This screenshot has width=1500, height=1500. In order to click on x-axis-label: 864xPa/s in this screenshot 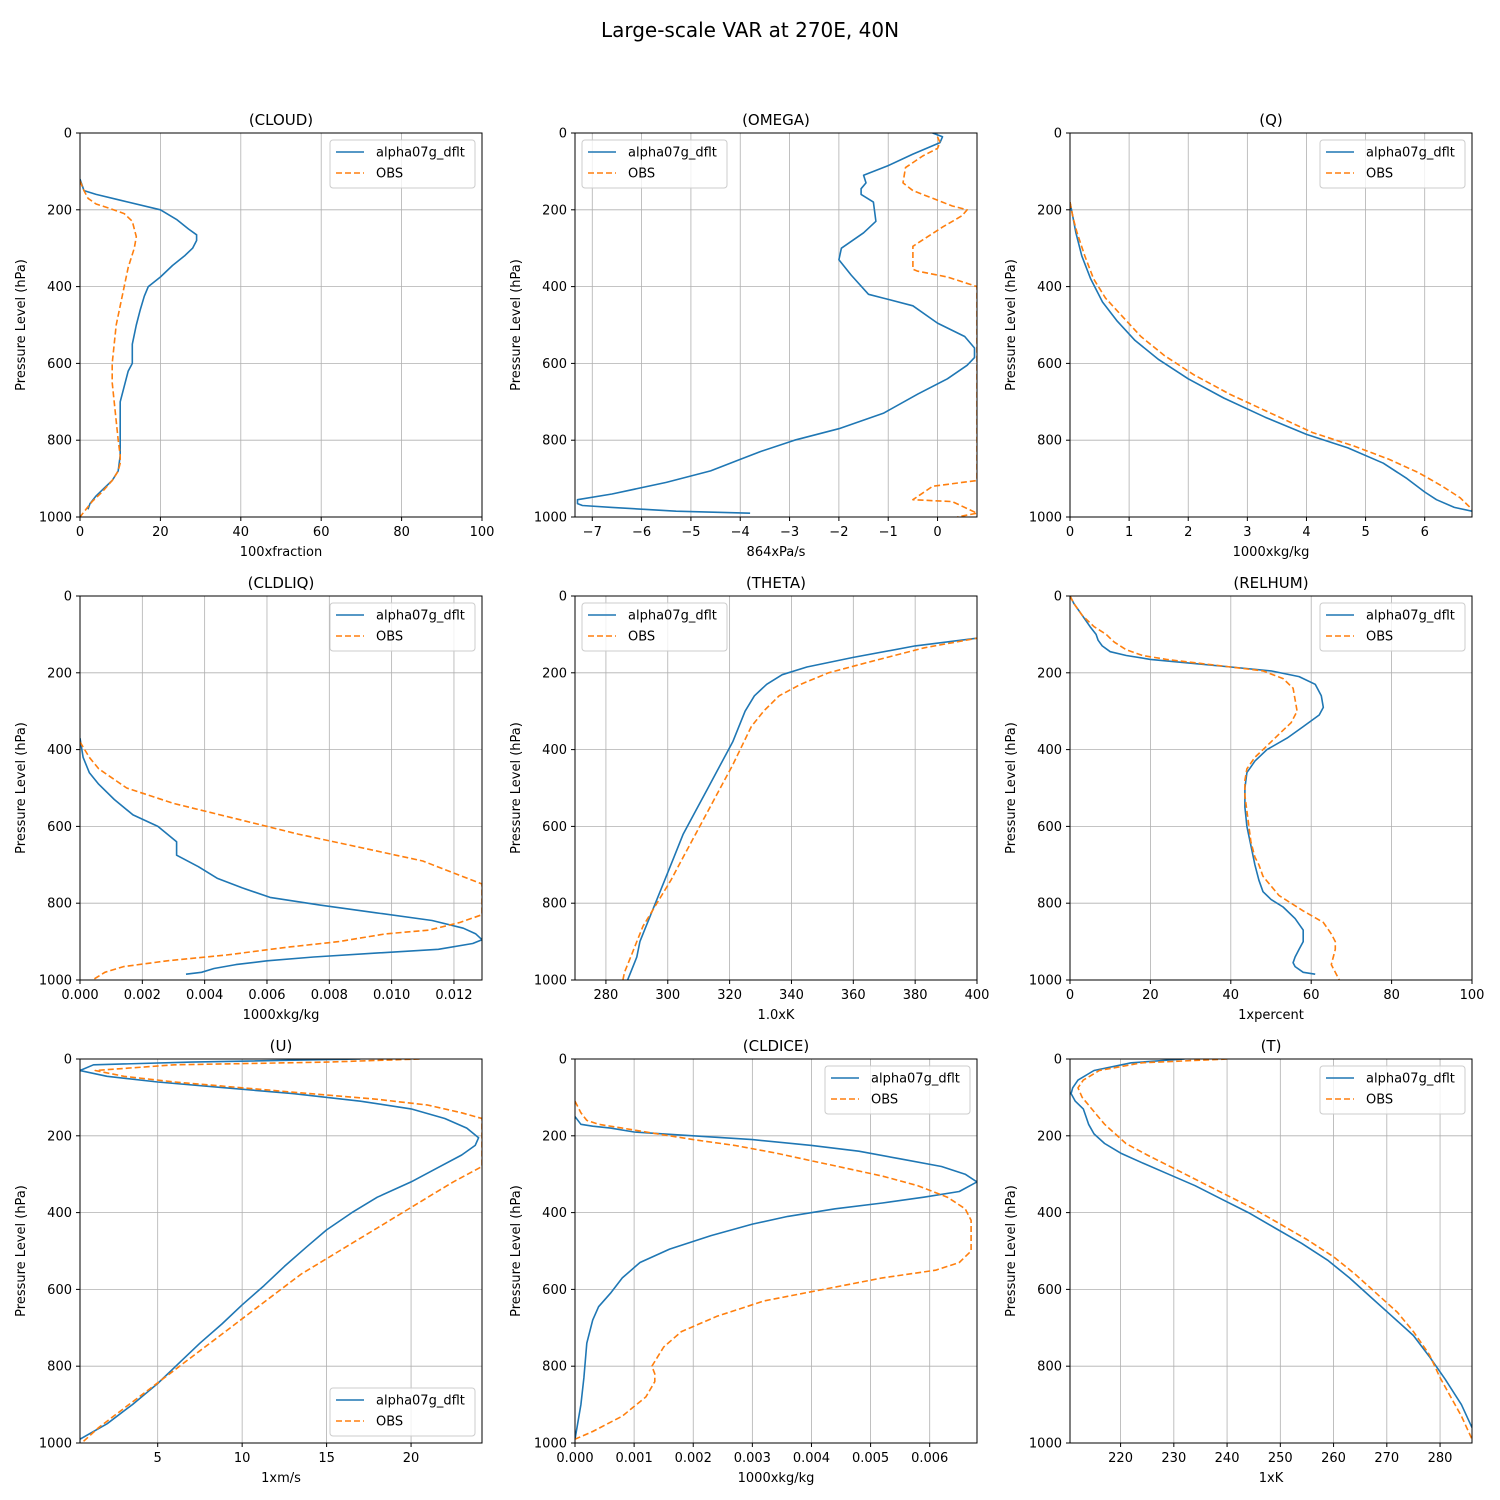, I will do `click(776, 552)`.